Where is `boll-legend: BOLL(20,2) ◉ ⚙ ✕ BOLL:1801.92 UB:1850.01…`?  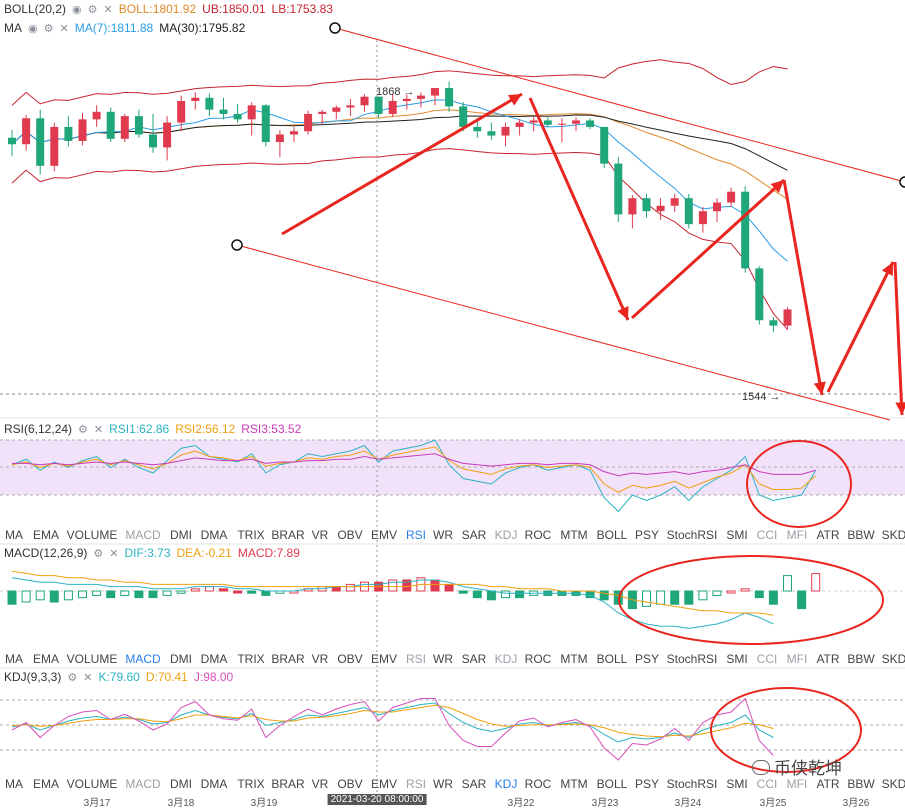
boll-legend: BOLL(20,2) ◉ ⚙ ✕ BOLL:1801.92 UB:1850.01… is located at coordinates (168, 9).